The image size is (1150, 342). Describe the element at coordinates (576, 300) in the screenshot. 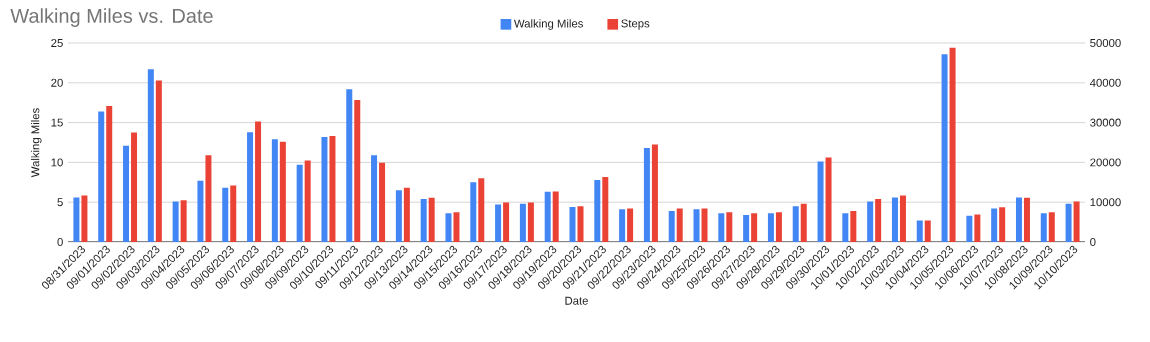

I see `x-axis-title: Date` at that location.